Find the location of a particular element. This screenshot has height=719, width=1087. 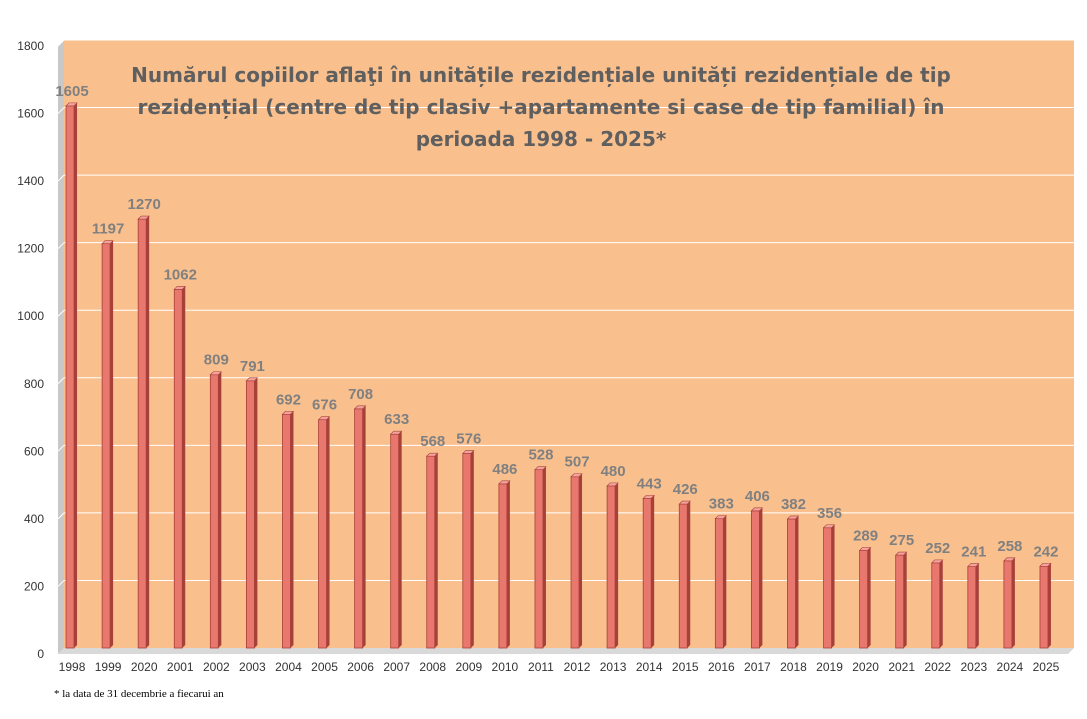

data-label: 576 is located at coordinates (468, 438).